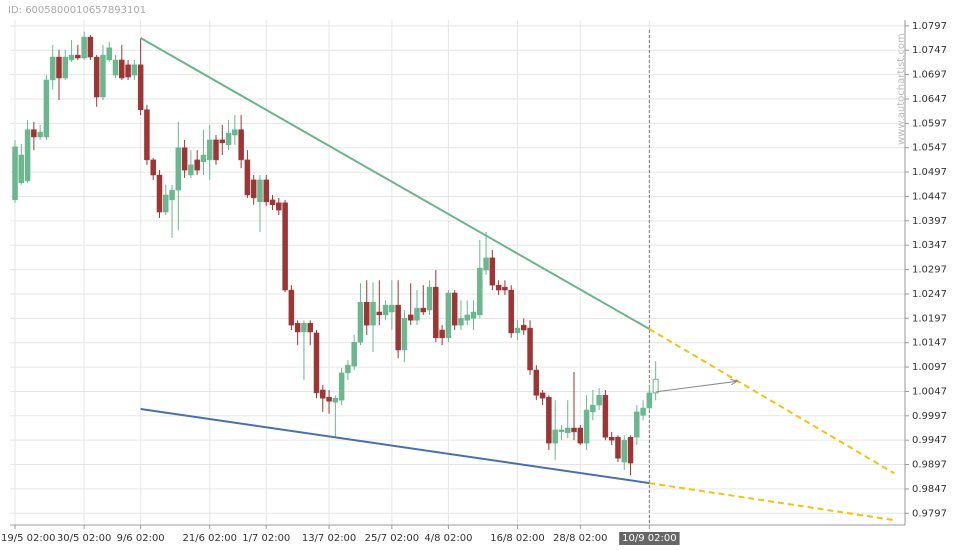 The height and width of the screenshot is (550, 960). What do you see at coordinates (929, 513) in the screenshot?
I see `y-tick-label: 0.9797` at bounding box center [929, 513].